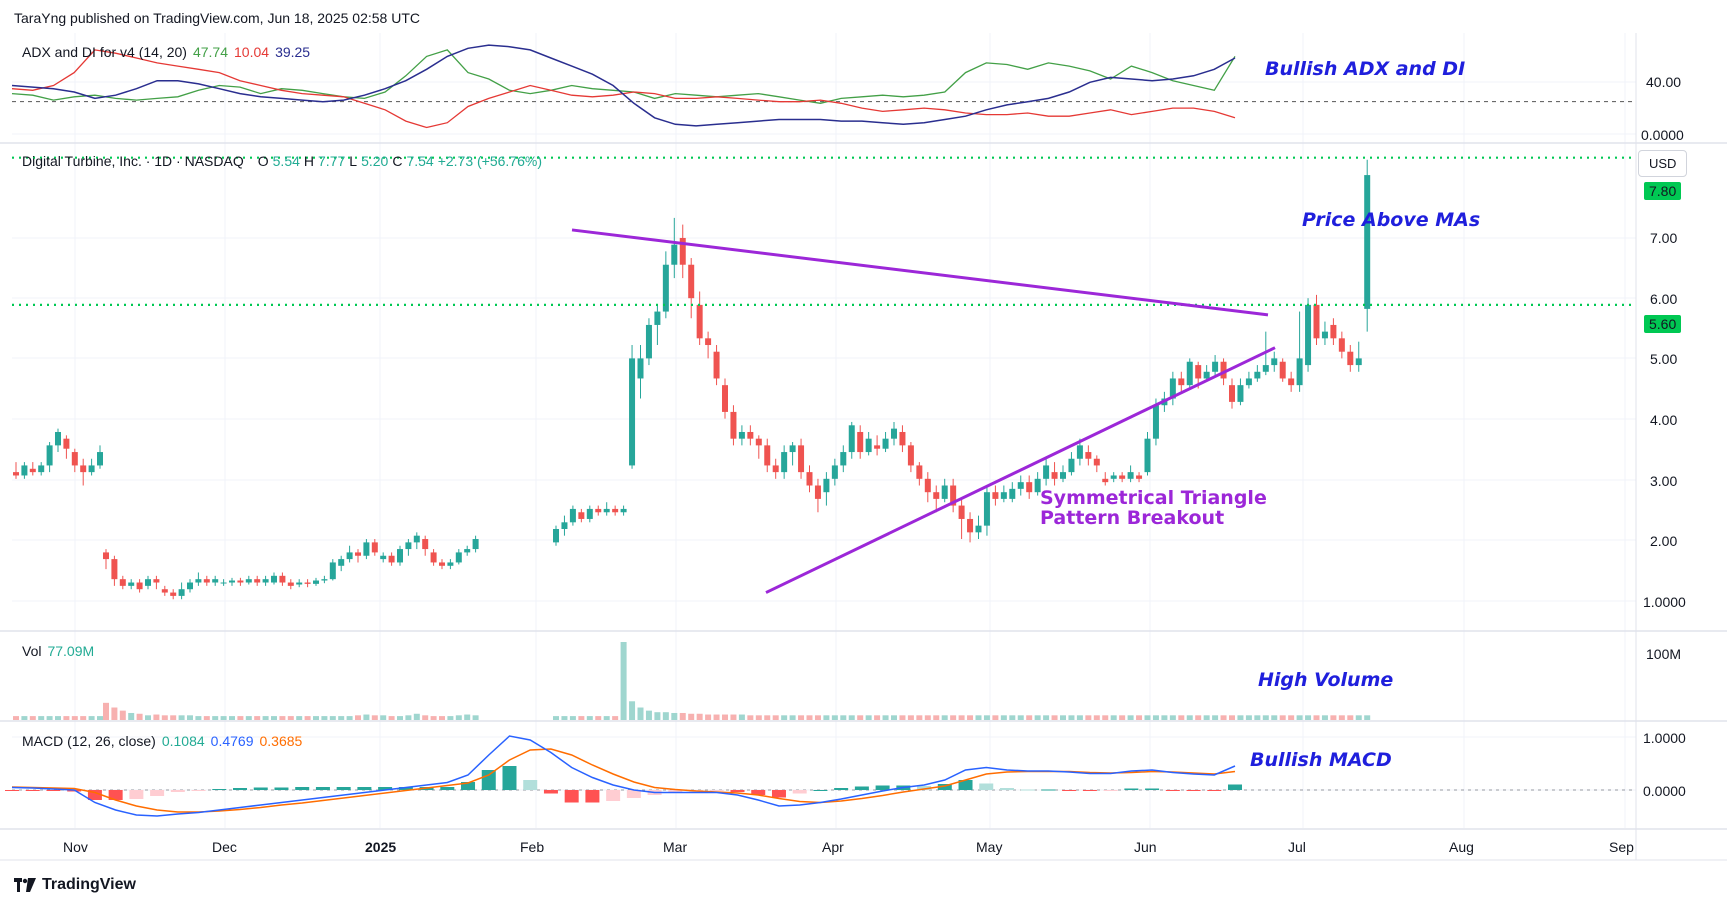 The width and height of the screenshot is (1727, 906). What do you see at coordinates (833, 847) in the screenshot?
I see `x-tick-apr: Apr` at bounding box center [833, 847].